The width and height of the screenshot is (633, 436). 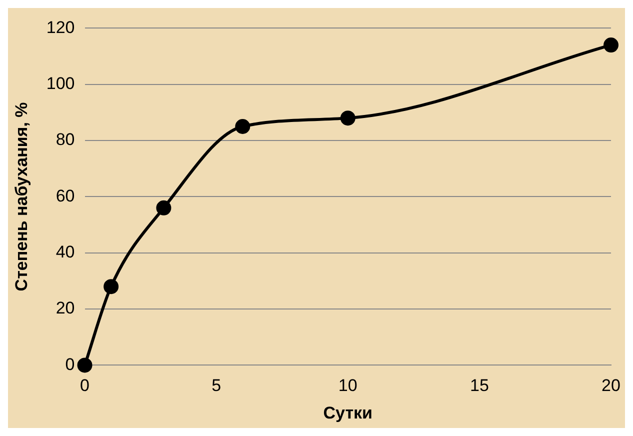 I want to click on y-tick-label: 60, so click(x=65, y=196).